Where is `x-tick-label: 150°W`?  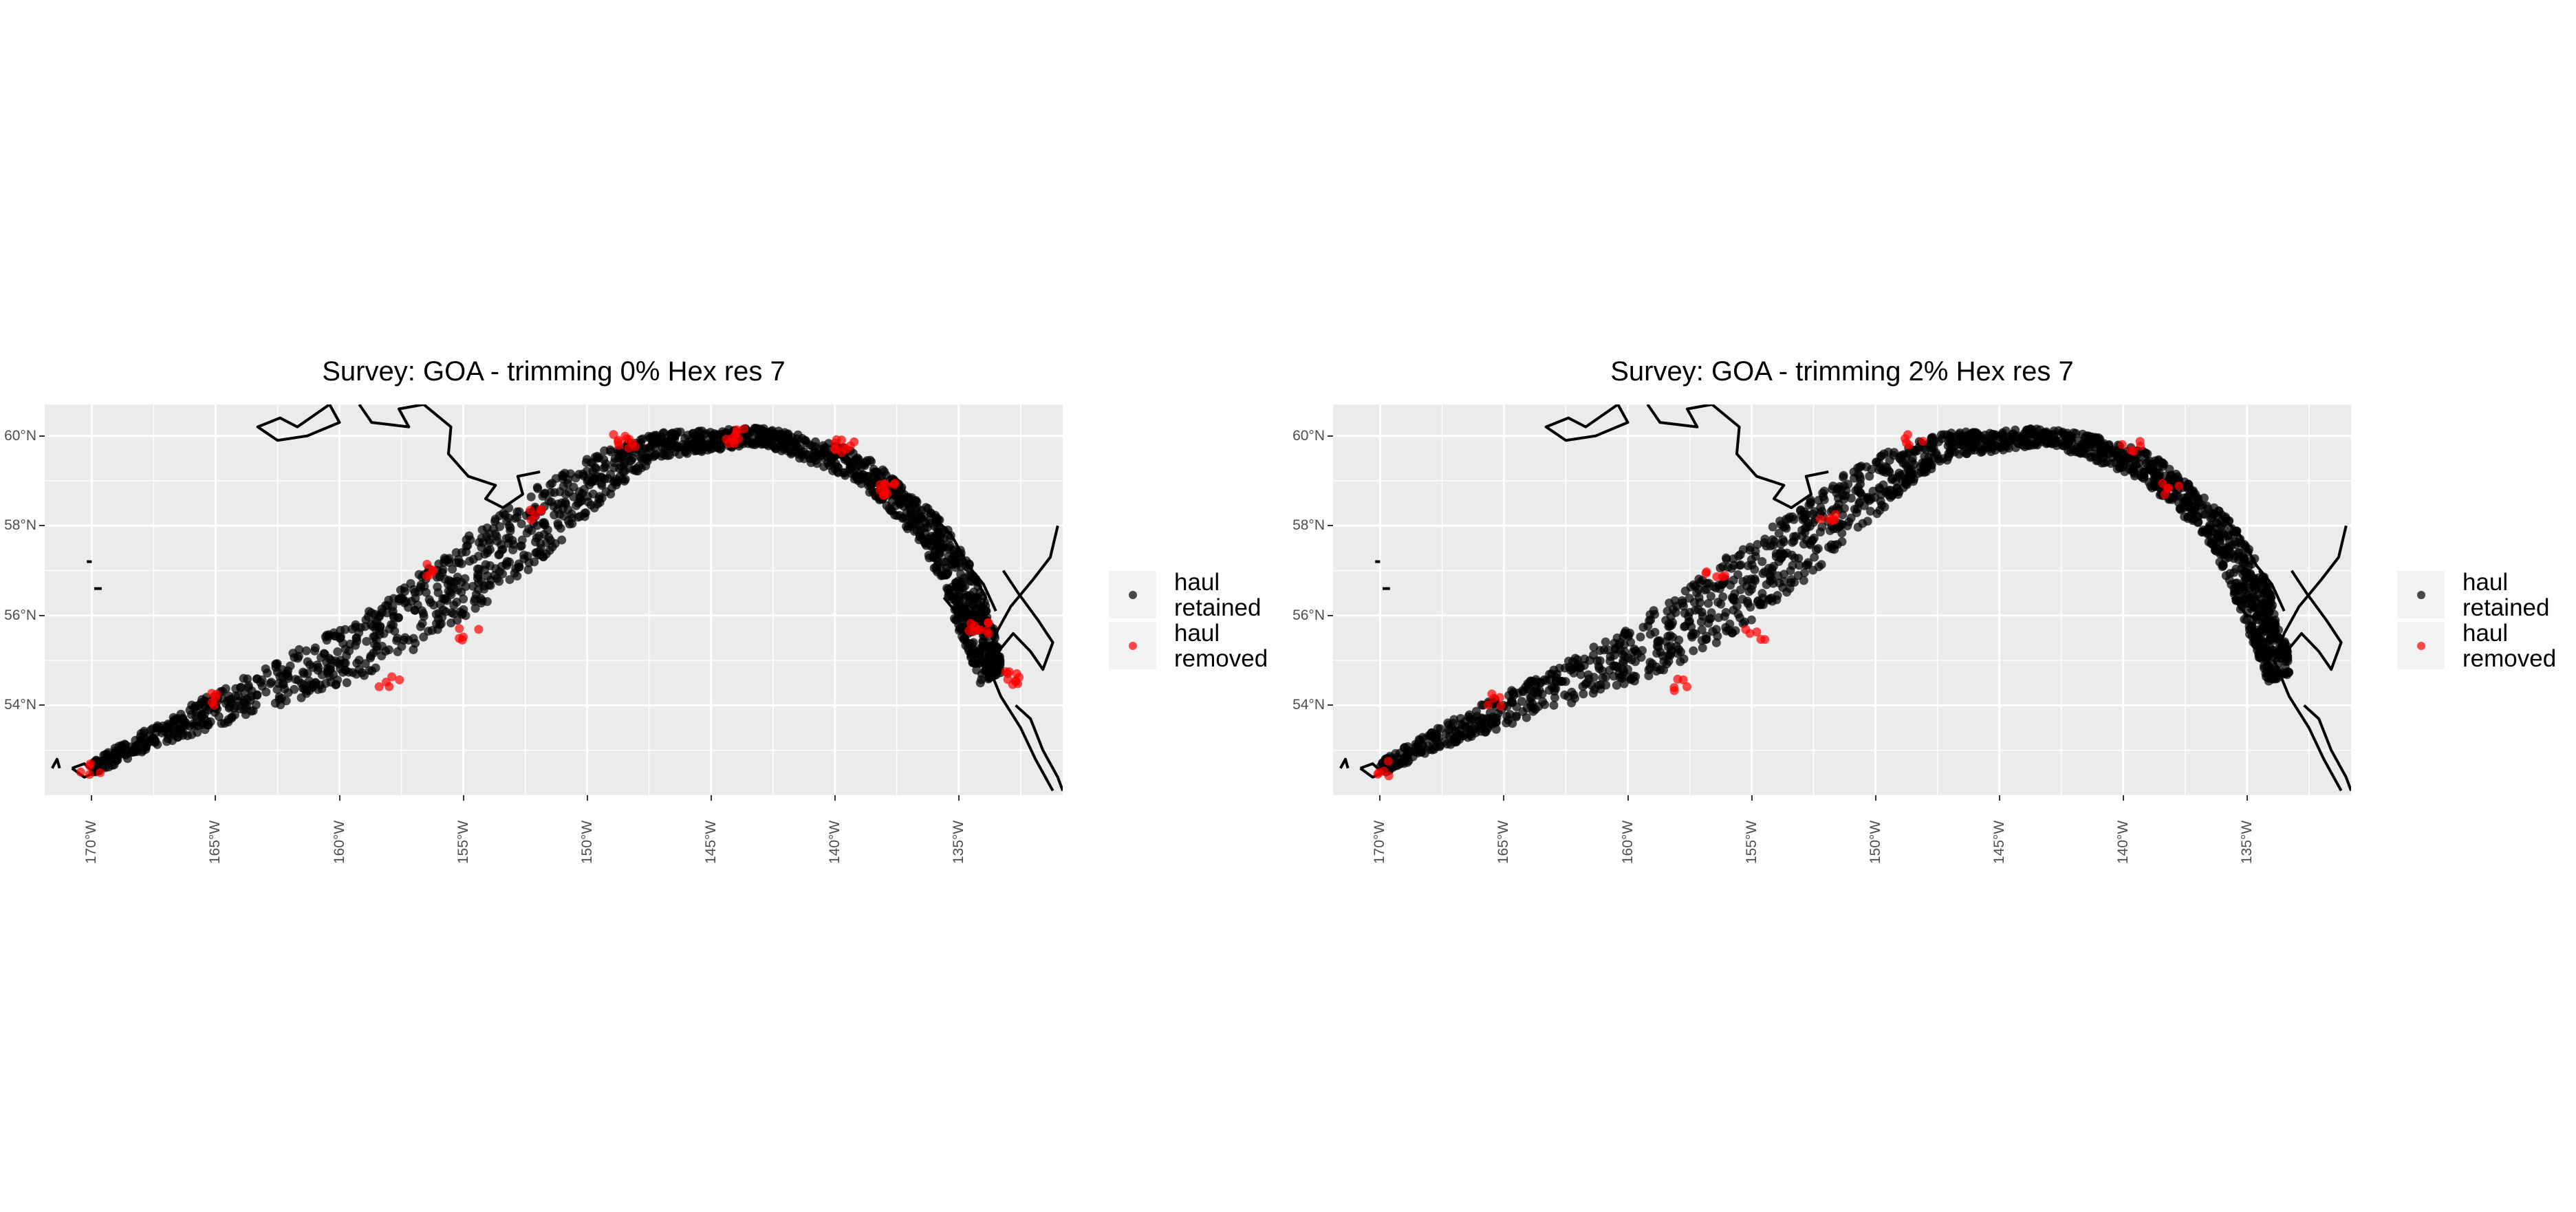
x-tick-label: 150°W is located at coordinates (586, 842).